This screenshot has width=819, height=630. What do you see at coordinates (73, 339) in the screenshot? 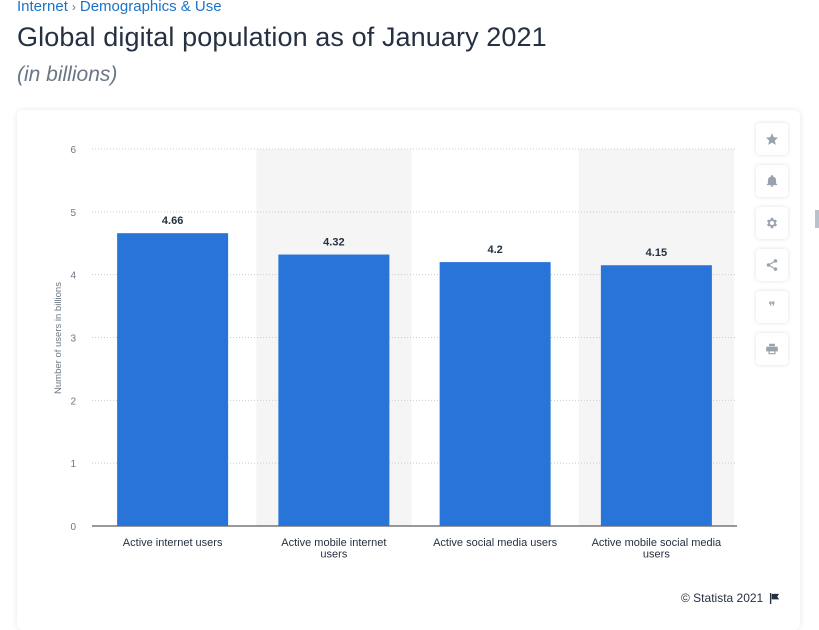
I see `y-tick-label: 3` at bounding box center [73, 339].